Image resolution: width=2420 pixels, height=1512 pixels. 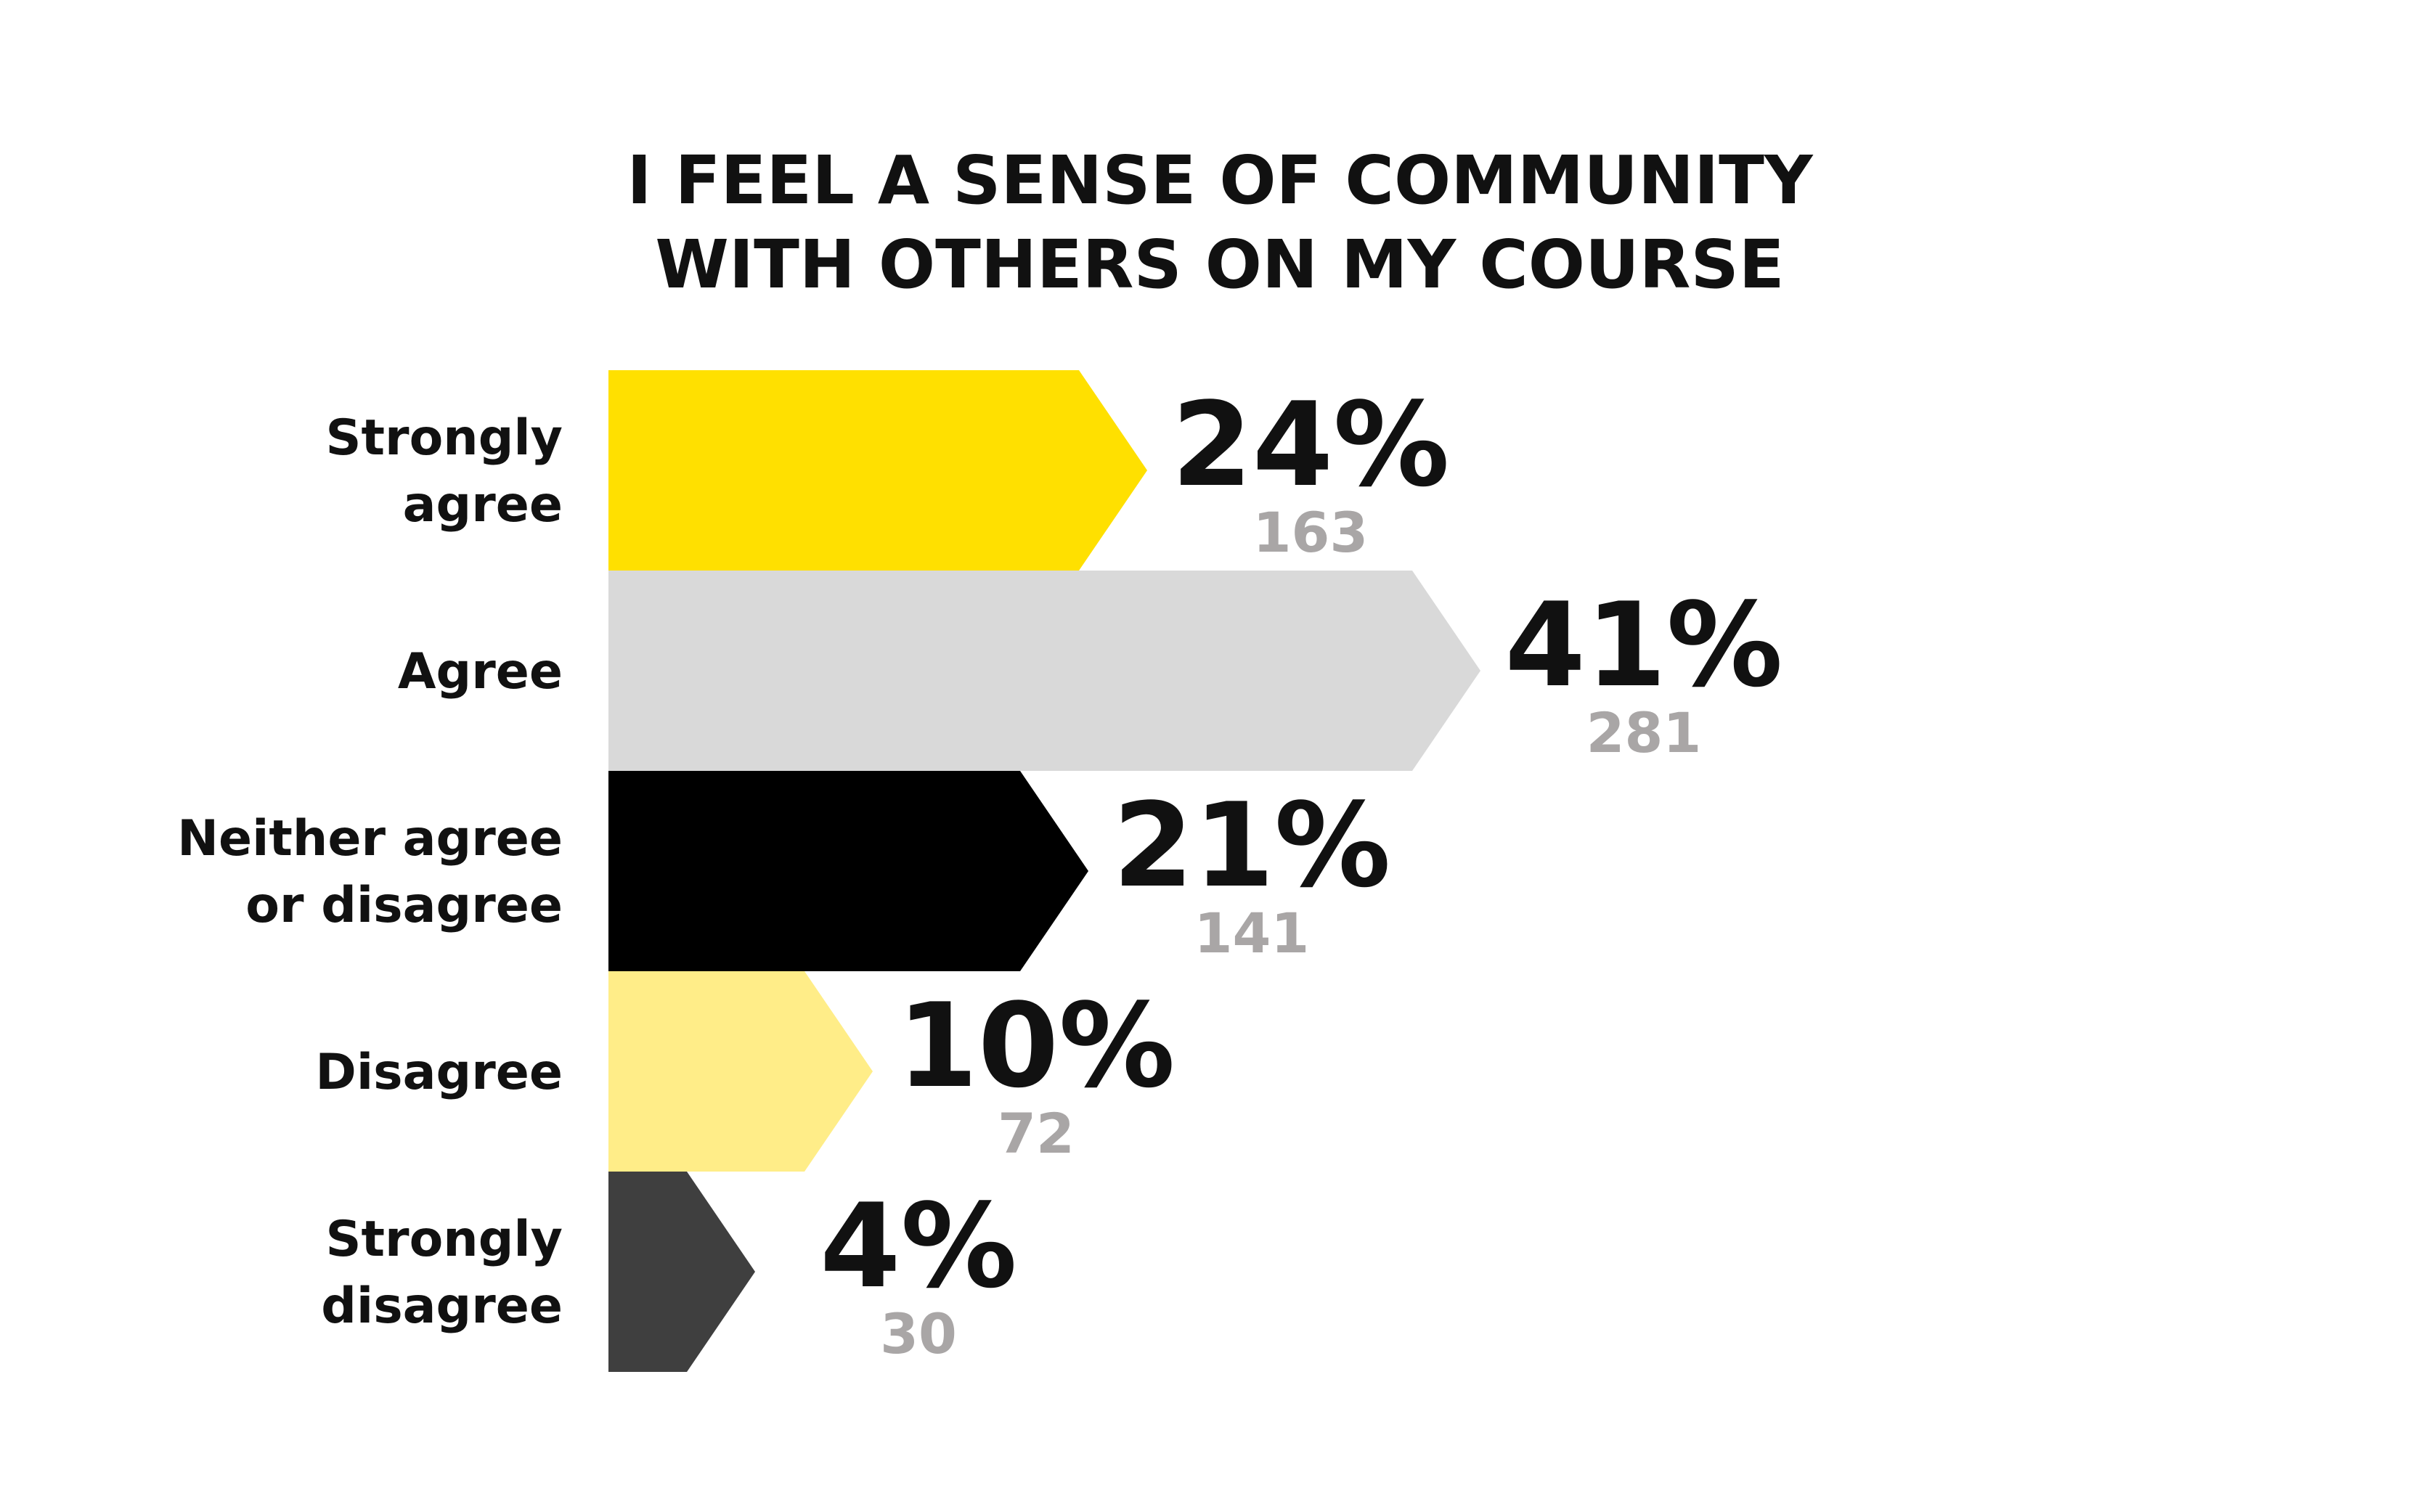 What do you see at coordinates (918, 1333) in the screenshot?
I see `count-label-5: 30` at bounding box center [918, 1333].